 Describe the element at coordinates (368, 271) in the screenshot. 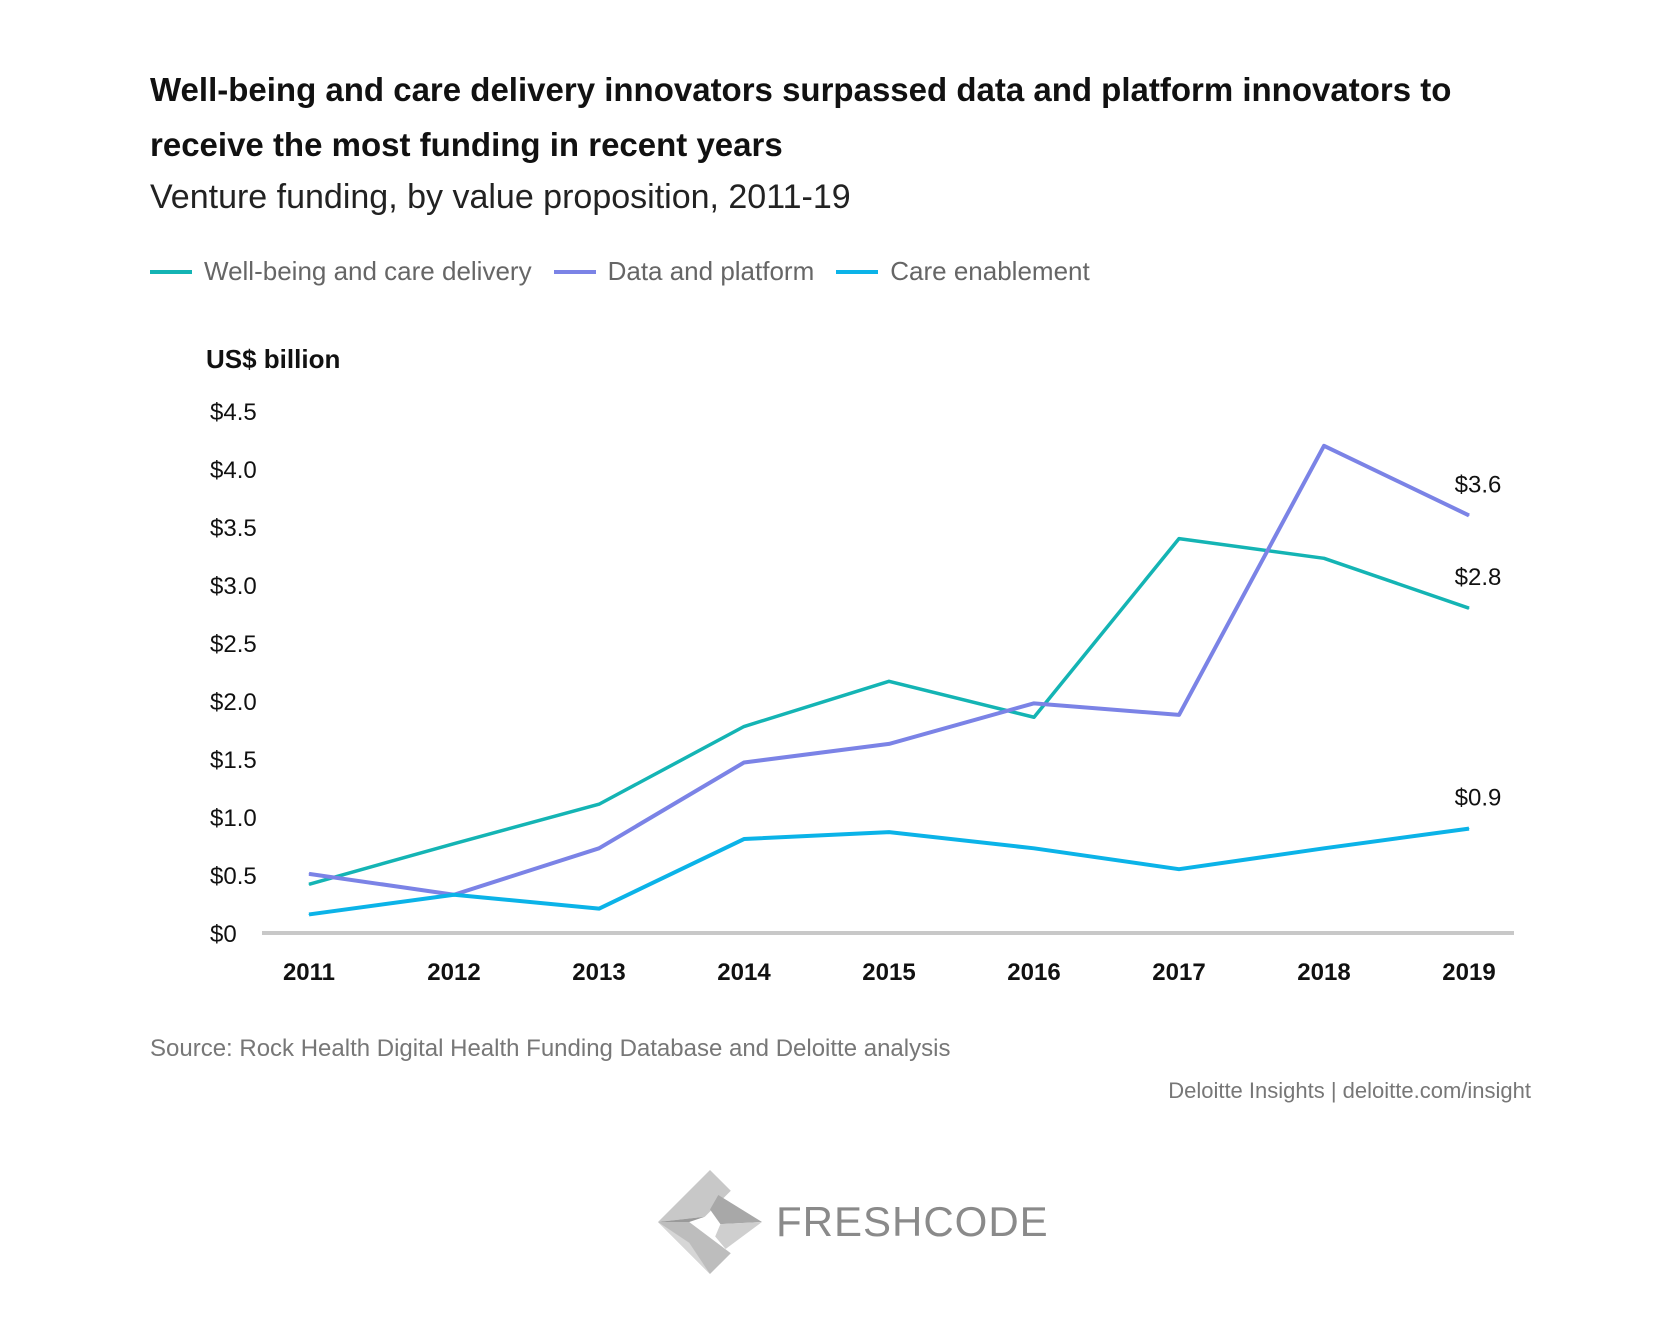

I see `legend-label: Well-being and care delivery` at that location.